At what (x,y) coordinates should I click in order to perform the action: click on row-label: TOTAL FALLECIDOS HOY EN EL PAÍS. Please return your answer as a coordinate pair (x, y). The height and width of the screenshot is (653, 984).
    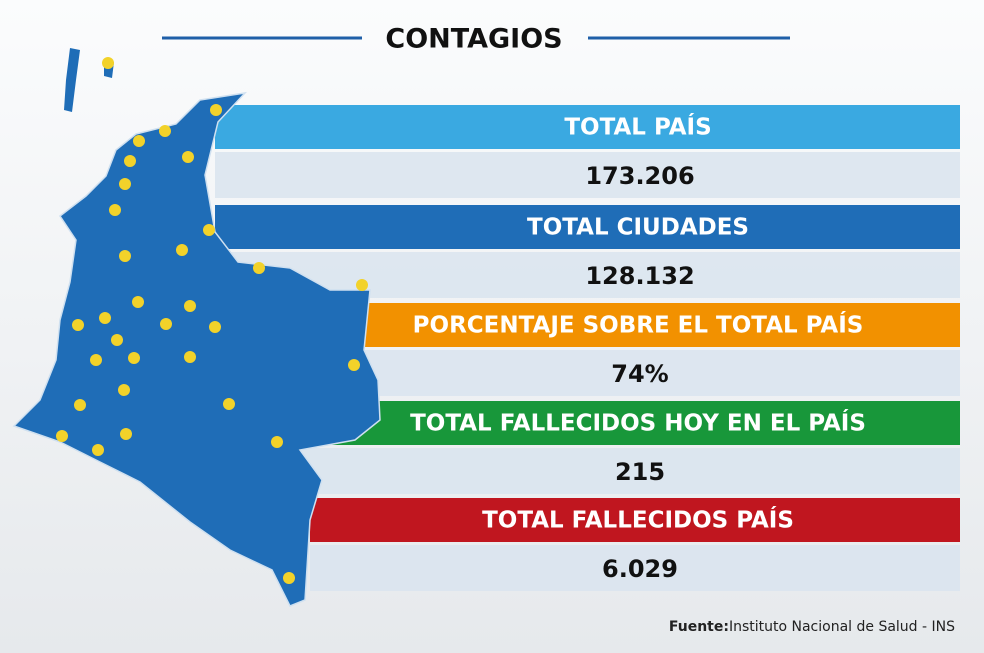
    Looking at the image, I should click on (638, 423).